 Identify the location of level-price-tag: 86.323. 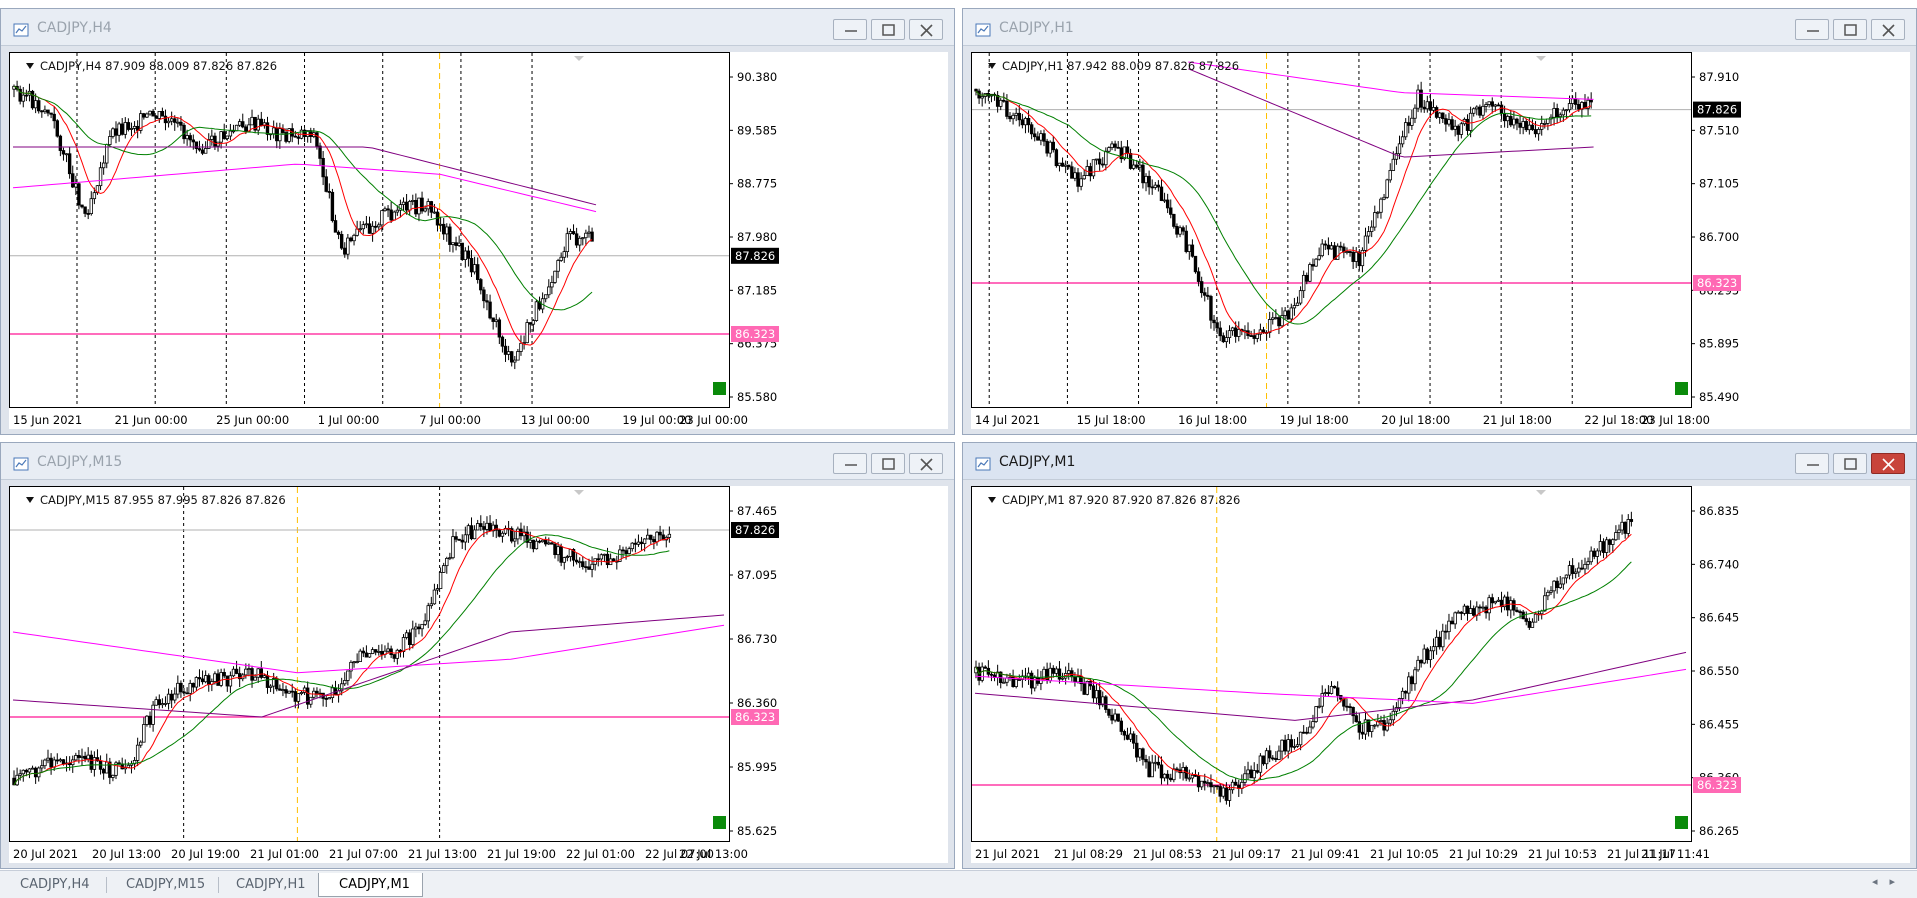
(1717, 283).